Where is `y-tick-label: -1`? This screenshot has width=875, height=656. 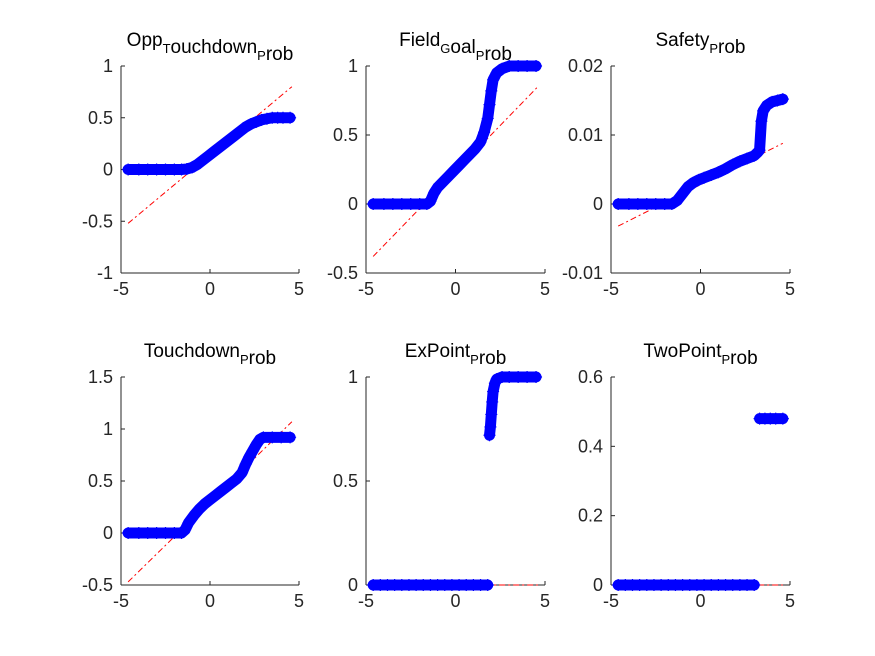 y-tick-label: -1 is located at coordinates (105, 273).